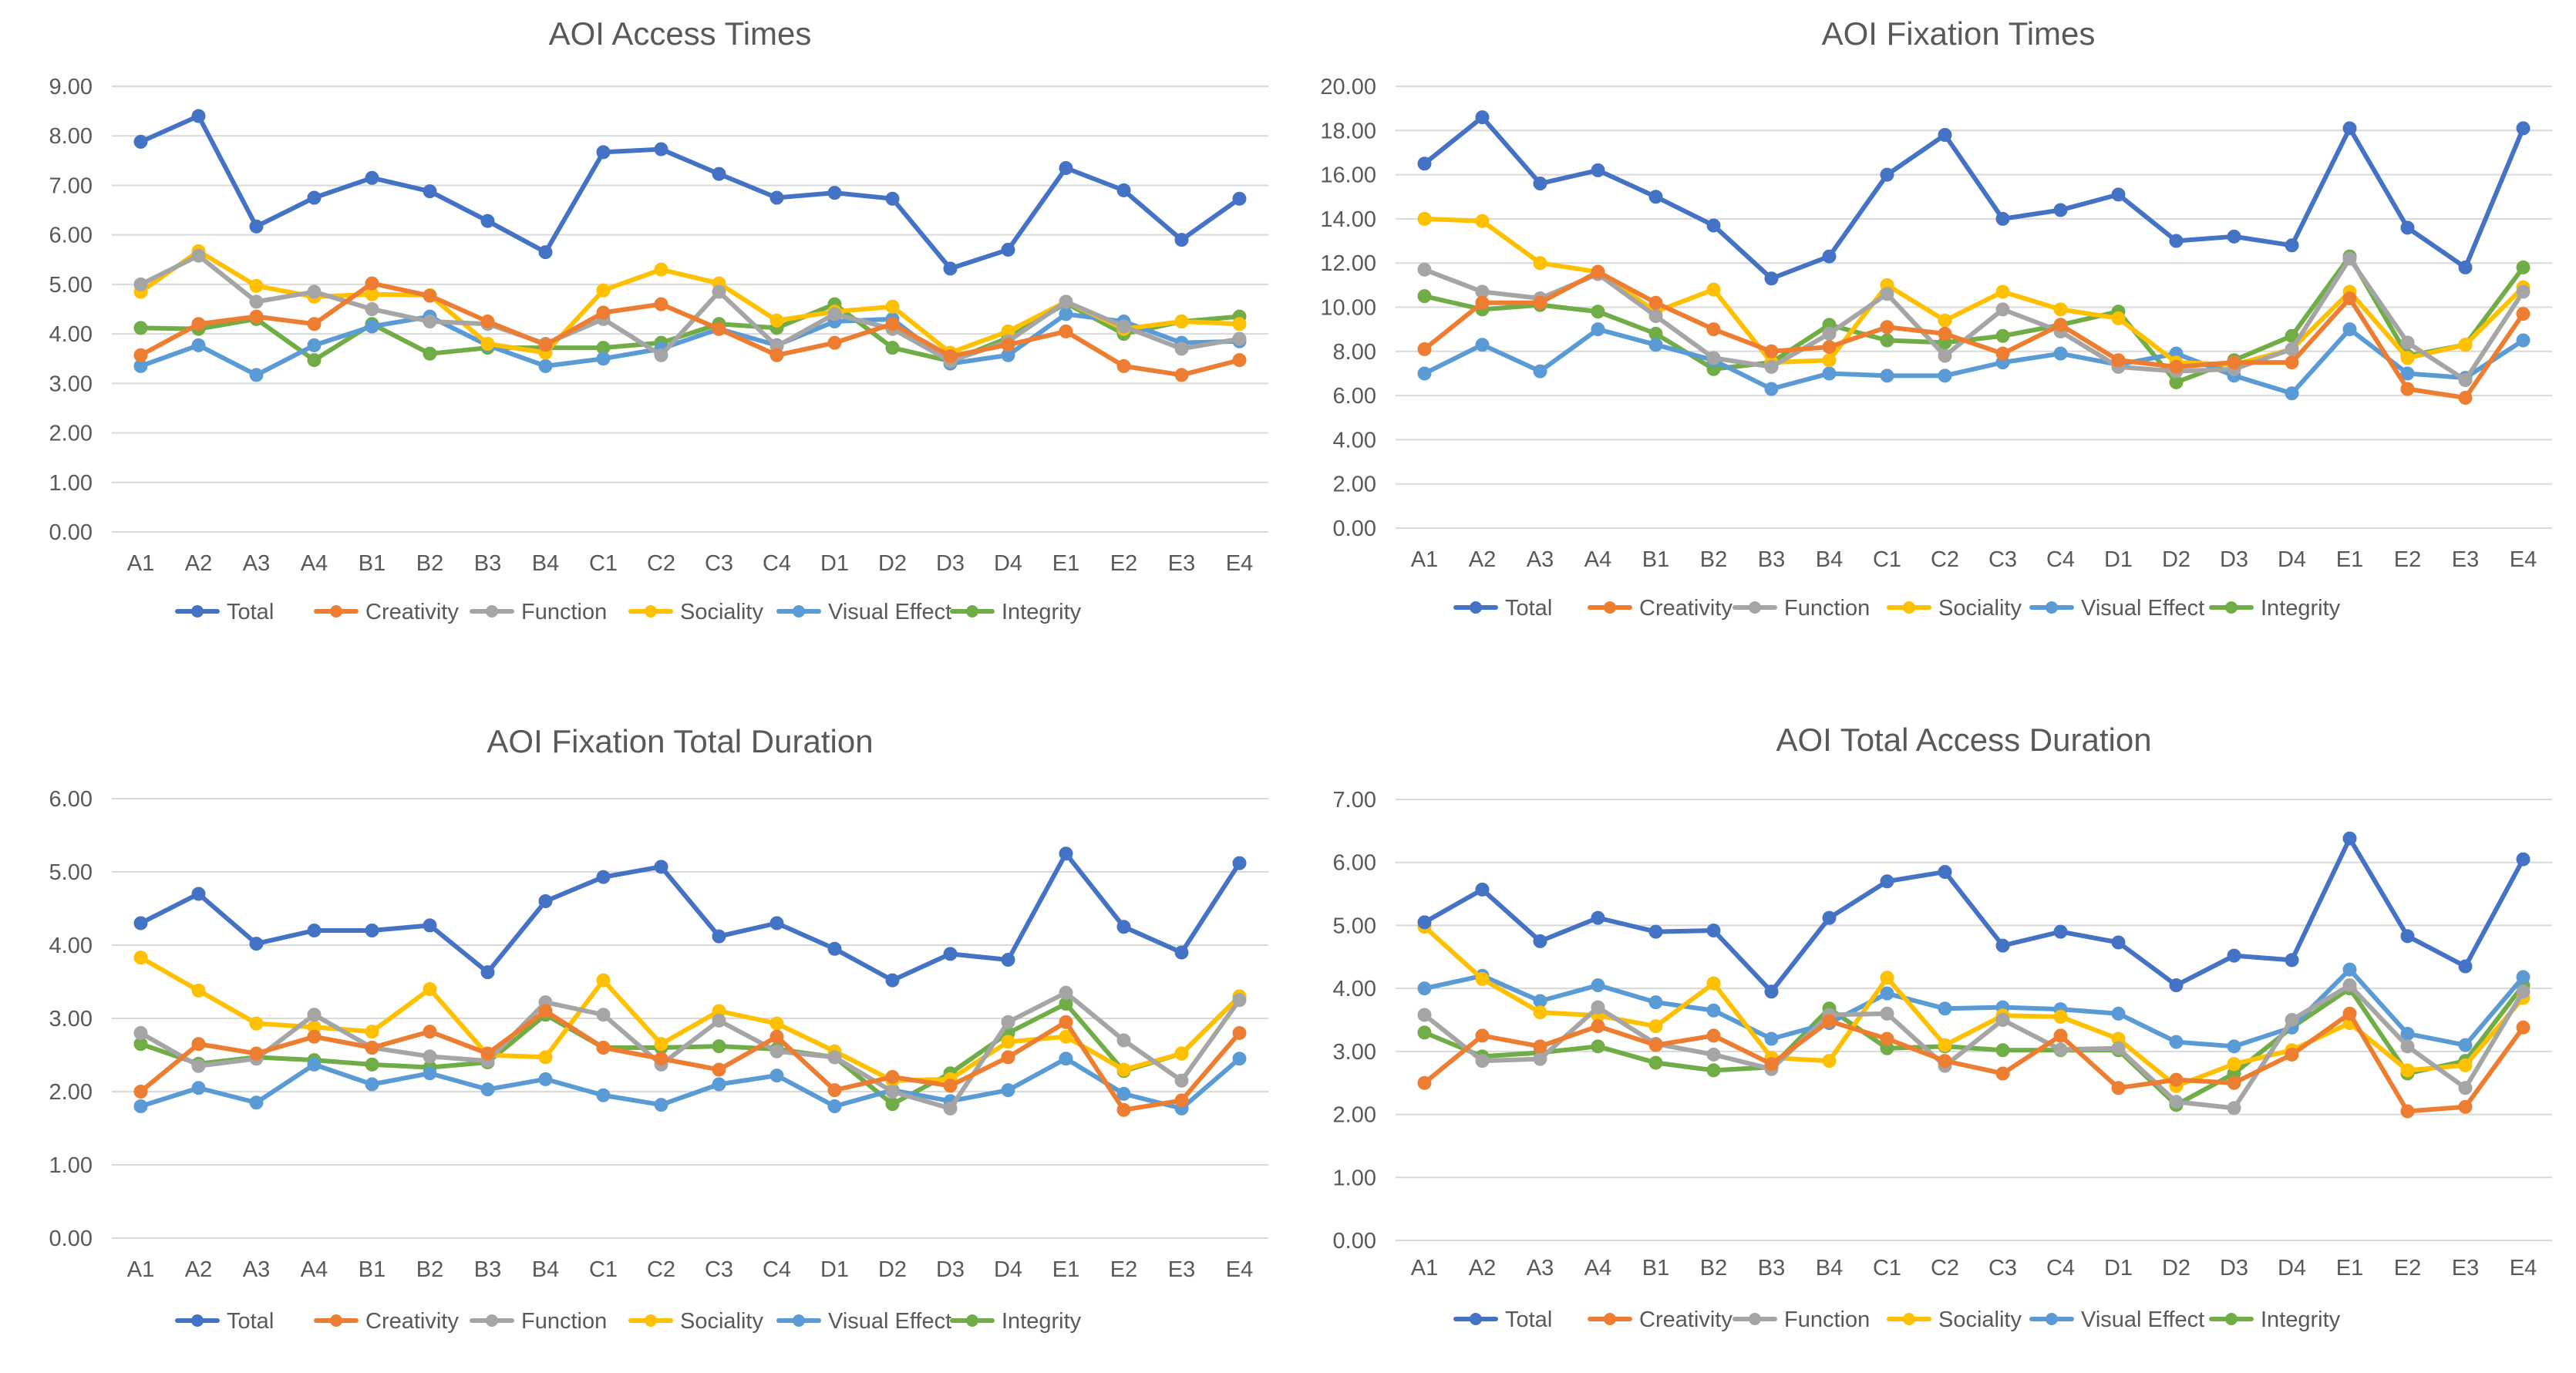  I want to click on y-tick-label: 2.00, so click(71, 434).